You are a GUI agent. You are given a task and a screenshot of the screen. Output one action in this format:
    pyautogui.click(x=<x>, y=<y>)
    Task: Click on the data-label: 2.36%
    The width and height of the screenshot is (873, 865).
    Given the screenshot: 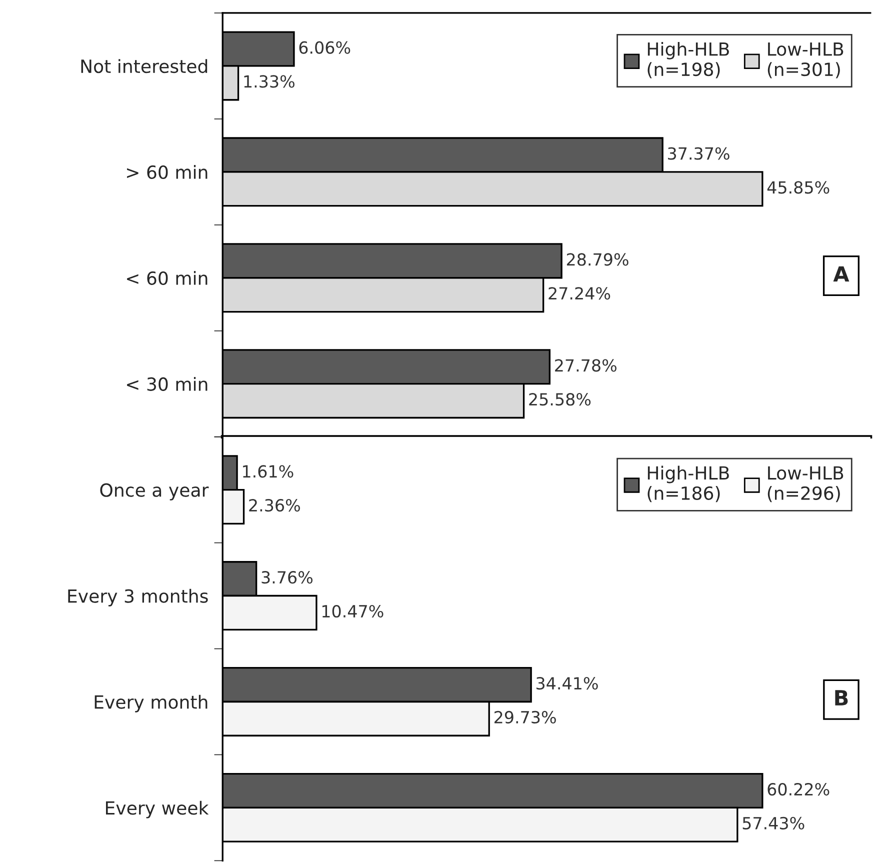 What is the action you would take?
    pyautogui.click(x=274, y=505)
    